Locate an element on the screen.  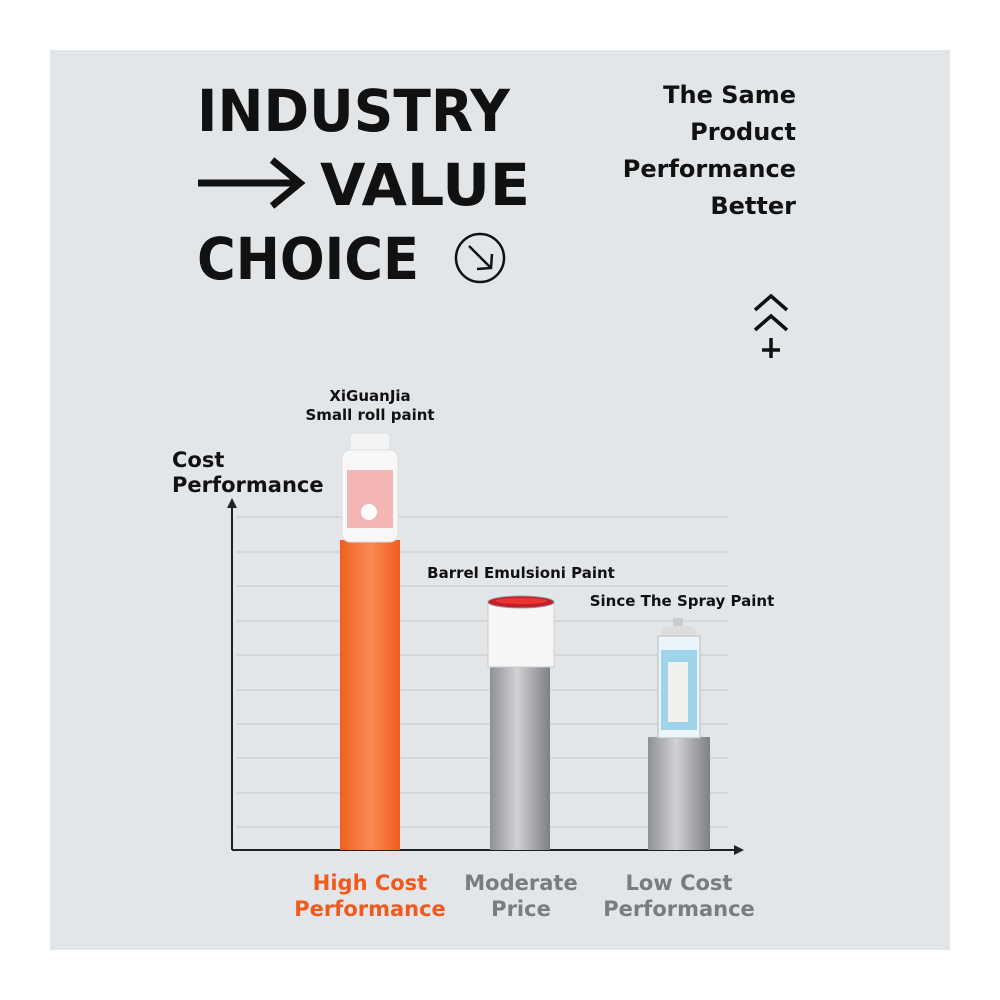
title-line: CHOICE is located at coordinates (308, 259).